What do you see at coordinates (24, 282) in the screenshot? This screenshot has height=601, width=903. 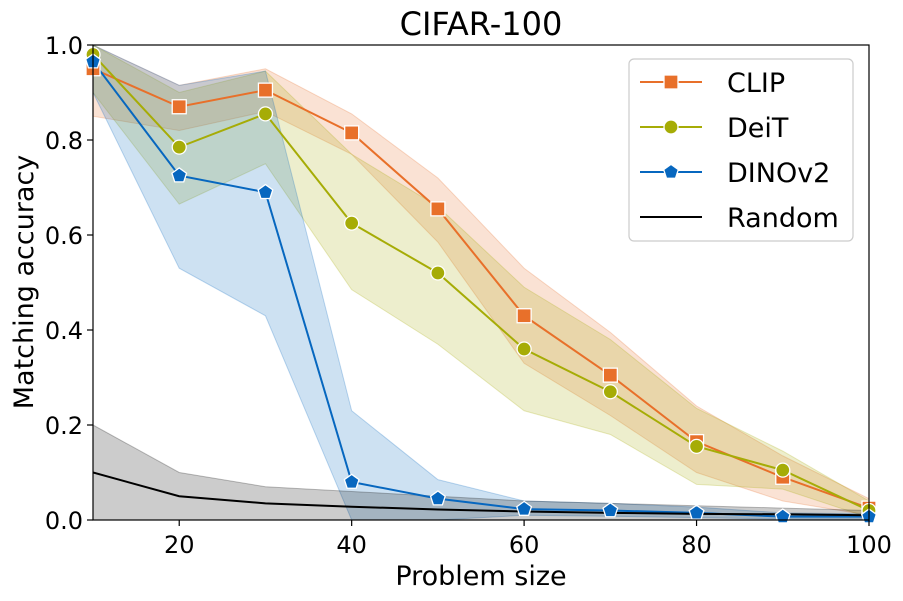 I see `y-axis-title: Matching accuracy` at bounding box center [24, 282].